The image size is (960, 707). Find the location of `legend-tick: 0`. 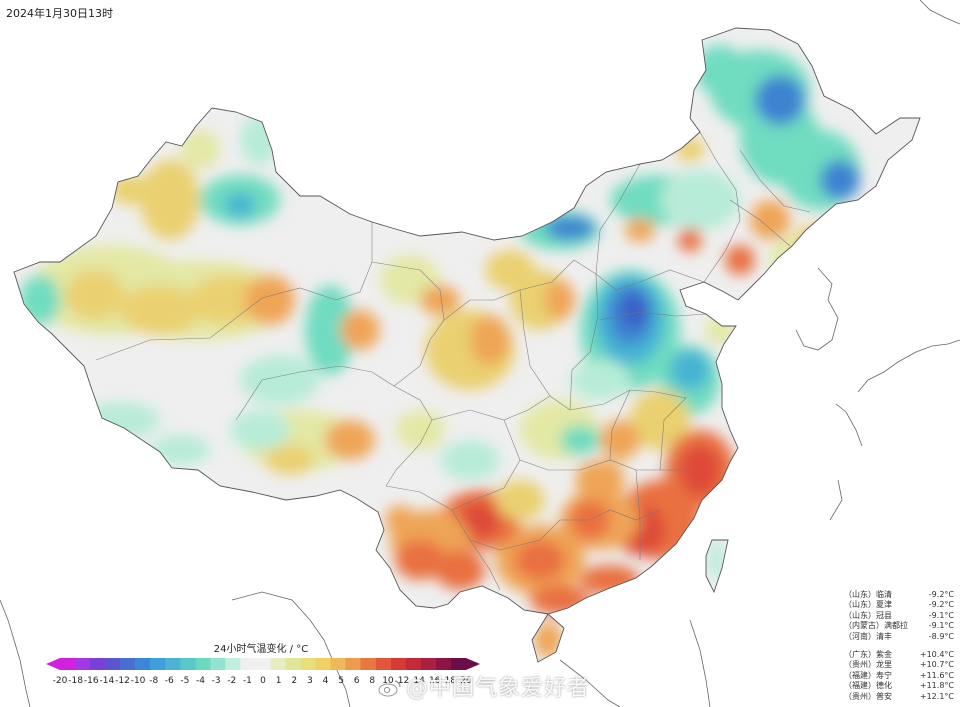

legend-tick: 0 is located at coordinates (263, 681).